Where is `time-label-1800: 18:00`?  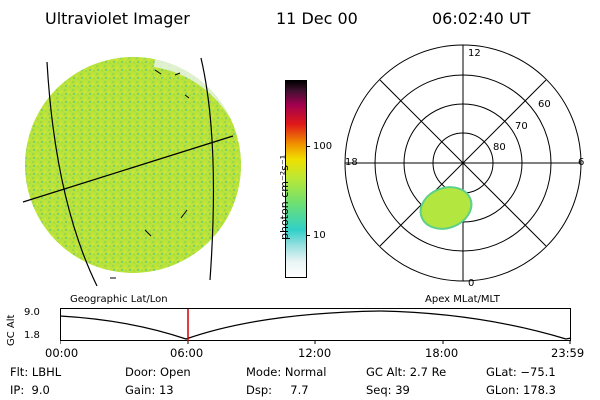
time-label-1800: 18:00 is located at coordinates (442, 353).